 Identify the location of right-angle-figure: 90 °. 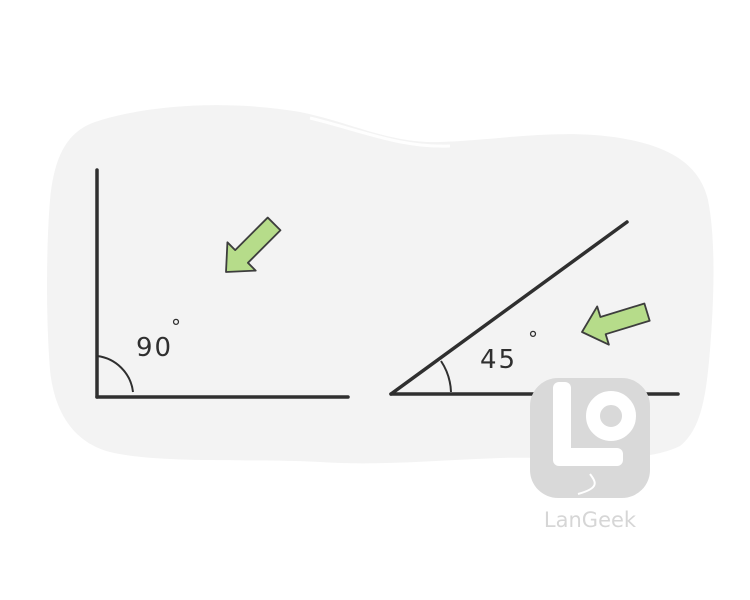
(222, 283).